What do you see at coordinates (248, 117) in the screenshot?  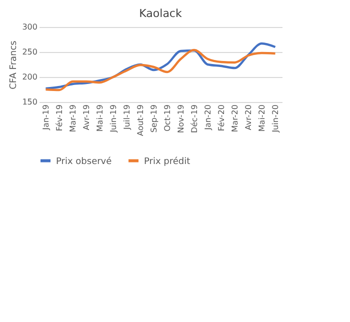 I see `x-tick-label: Avr-20` at bounding box center [248, 117].